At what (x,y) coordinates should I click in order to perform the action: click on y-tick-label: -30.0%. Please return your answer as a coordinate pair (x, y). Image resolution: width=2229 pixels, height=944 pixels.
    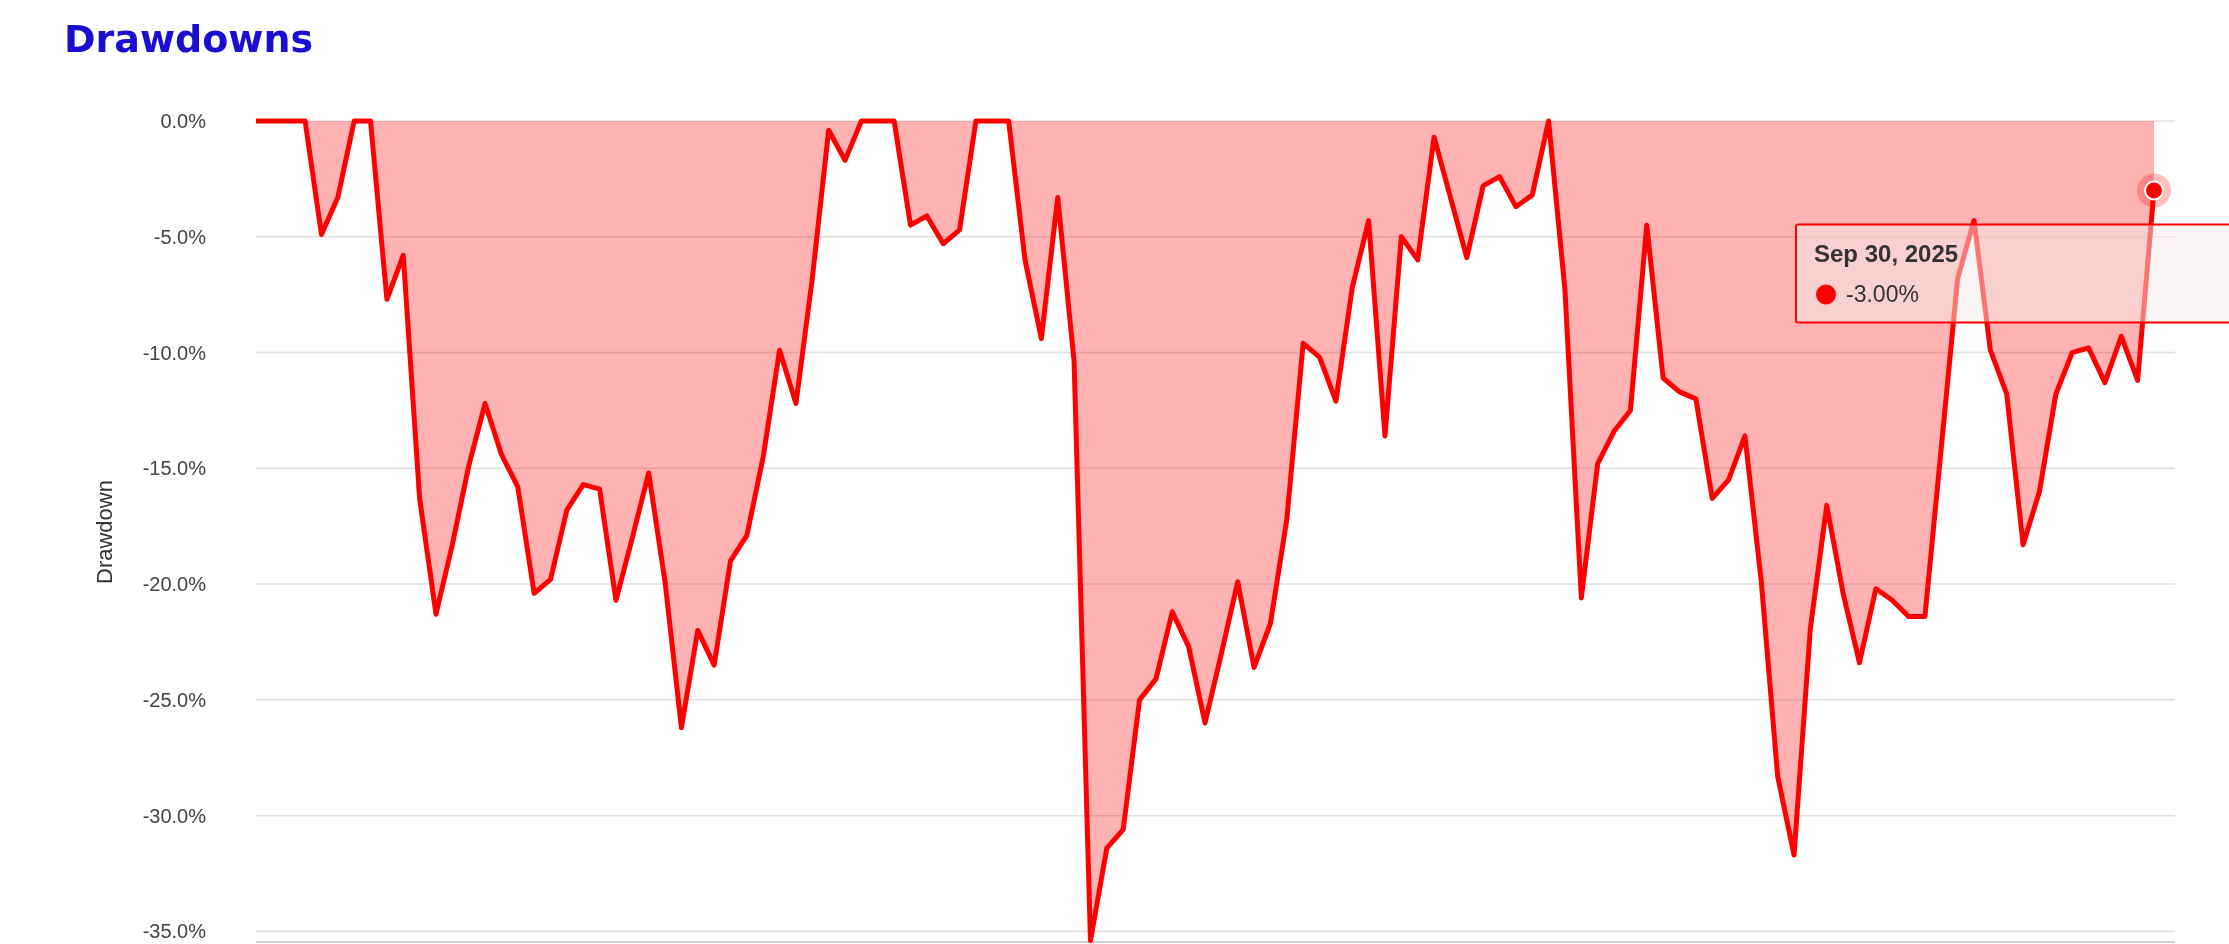
    Looking at the image, I should click on (174, 815).